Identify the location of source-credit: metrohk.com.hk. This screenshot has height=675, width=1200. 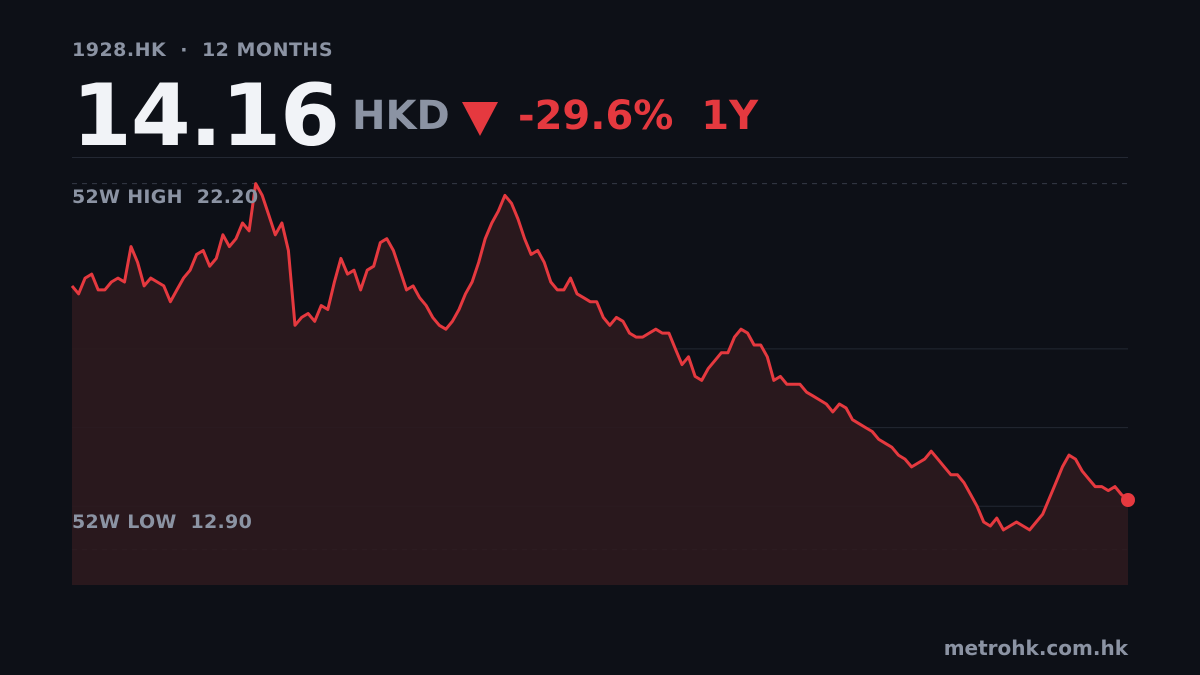
(1035, 648).